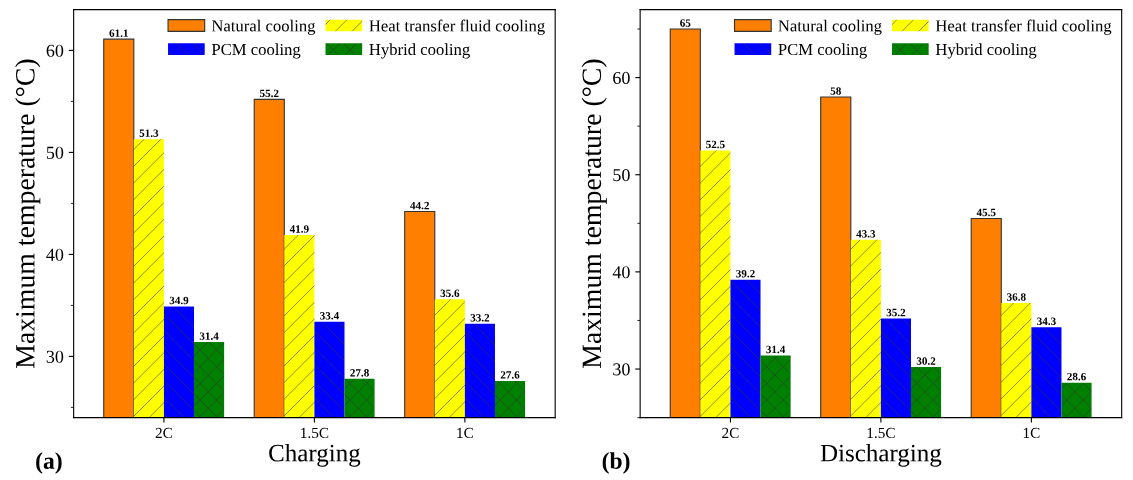 The width and height of the screenshot is (1133, 480). I want to click on data-label: 52.5, so click(715, 144).